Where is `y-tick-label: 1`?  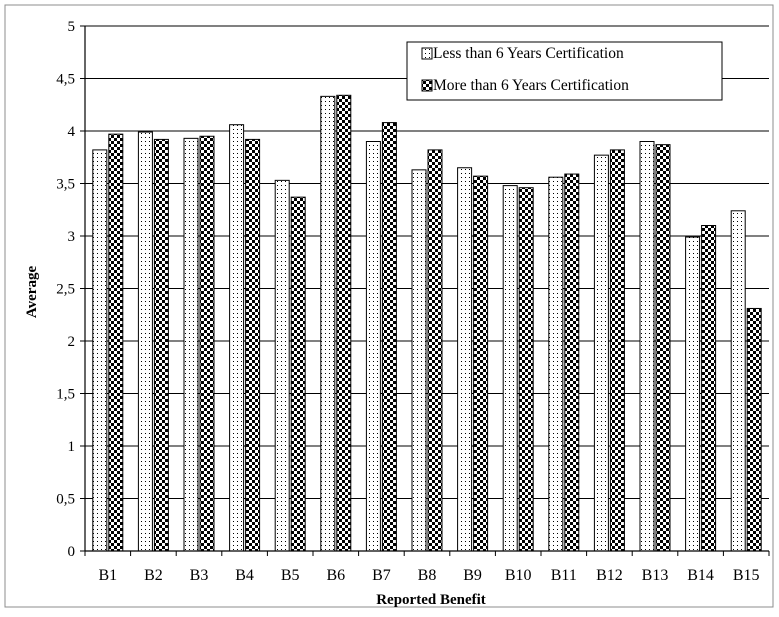
y-tick-label: 1 is located at coordinates (72, 447).